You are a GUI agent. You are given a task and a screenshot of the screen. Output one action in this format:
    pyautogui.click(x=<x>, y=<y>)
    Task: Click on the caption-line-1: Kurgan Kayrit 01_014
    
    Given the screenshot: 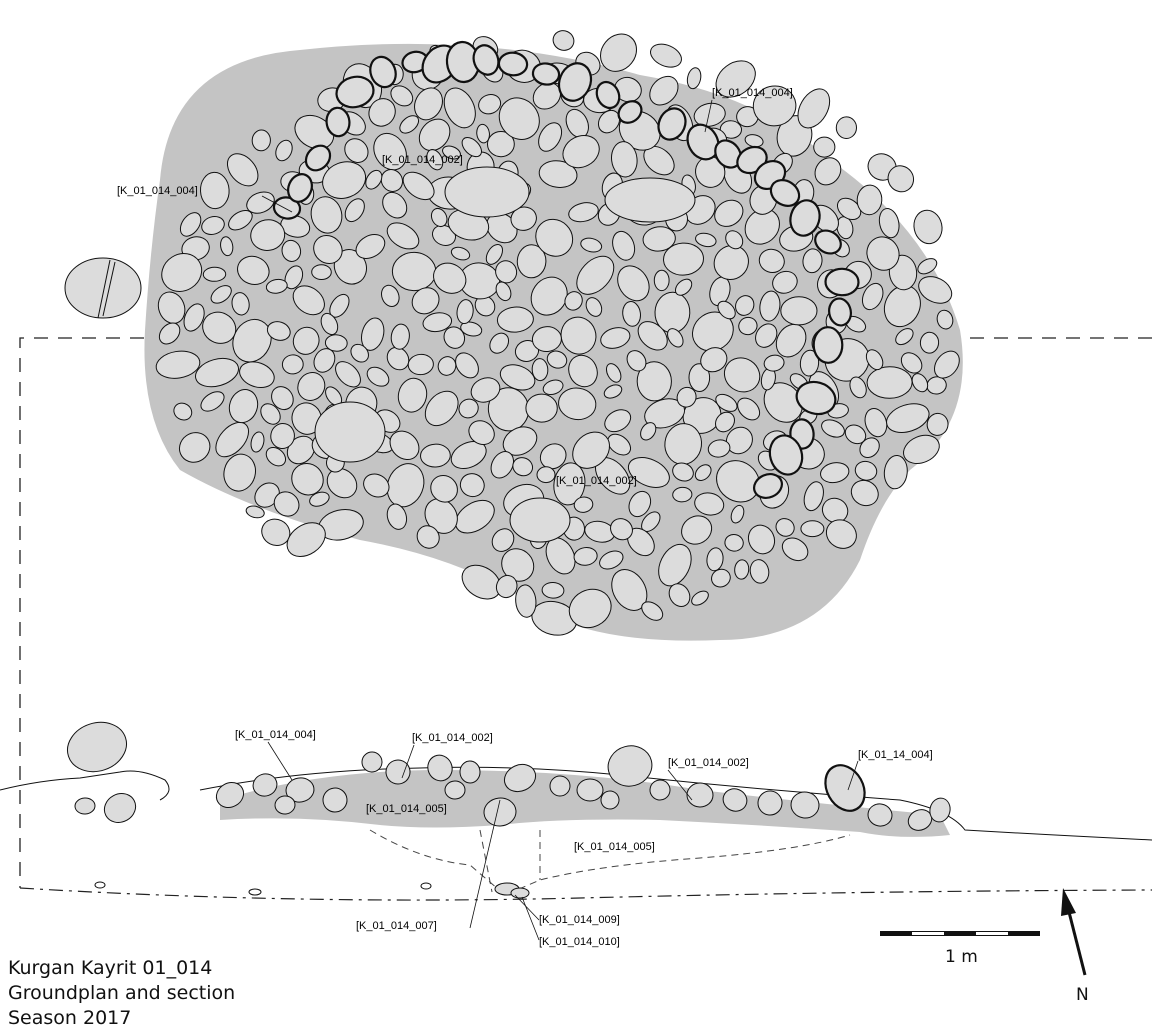 What is the action you would take?
    pyautogui.click(x=110, y=968)
    